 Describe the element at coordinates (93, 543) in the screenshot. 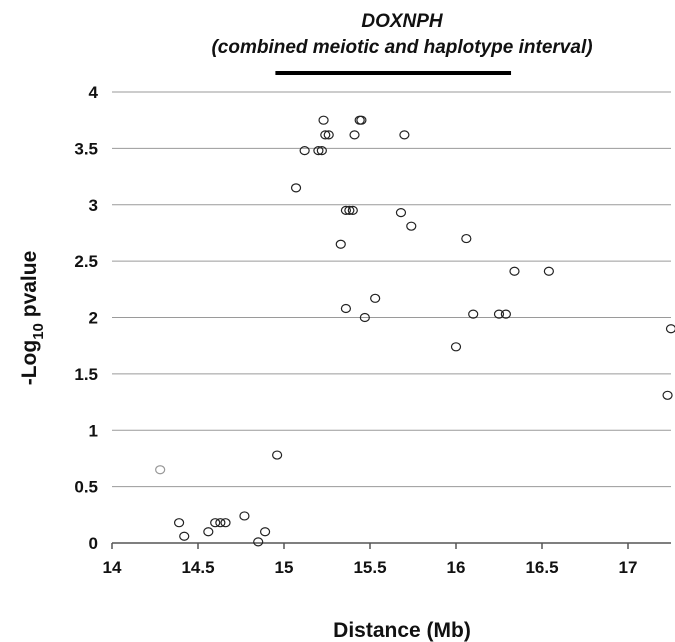

I see `y-tick-label: 0` at that location.